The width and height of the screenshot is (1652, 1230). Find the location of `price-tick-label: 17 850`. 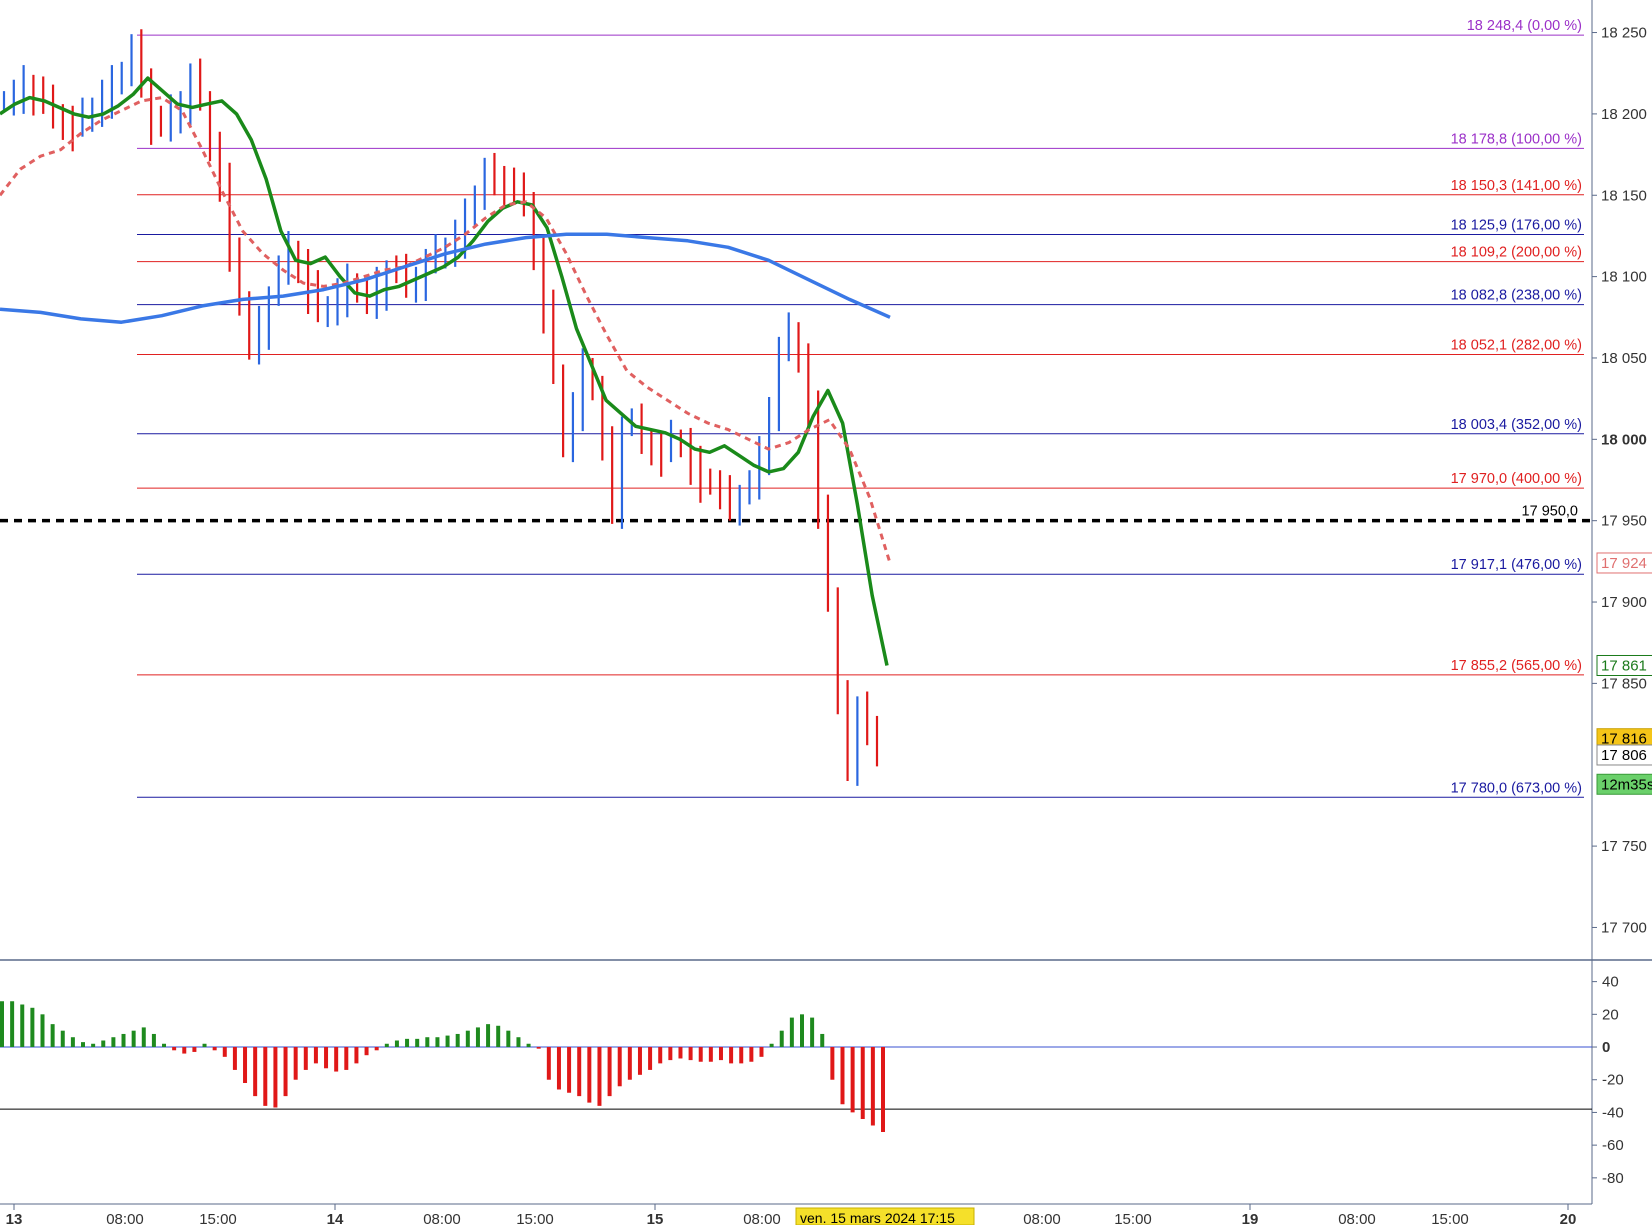

price-tick-label: 17 850 is located at coordinates (1624, 683).